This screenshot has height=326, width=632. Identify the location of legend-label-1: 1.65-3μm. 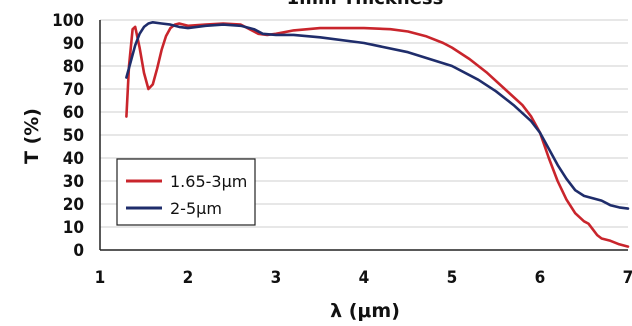
(208, 181).